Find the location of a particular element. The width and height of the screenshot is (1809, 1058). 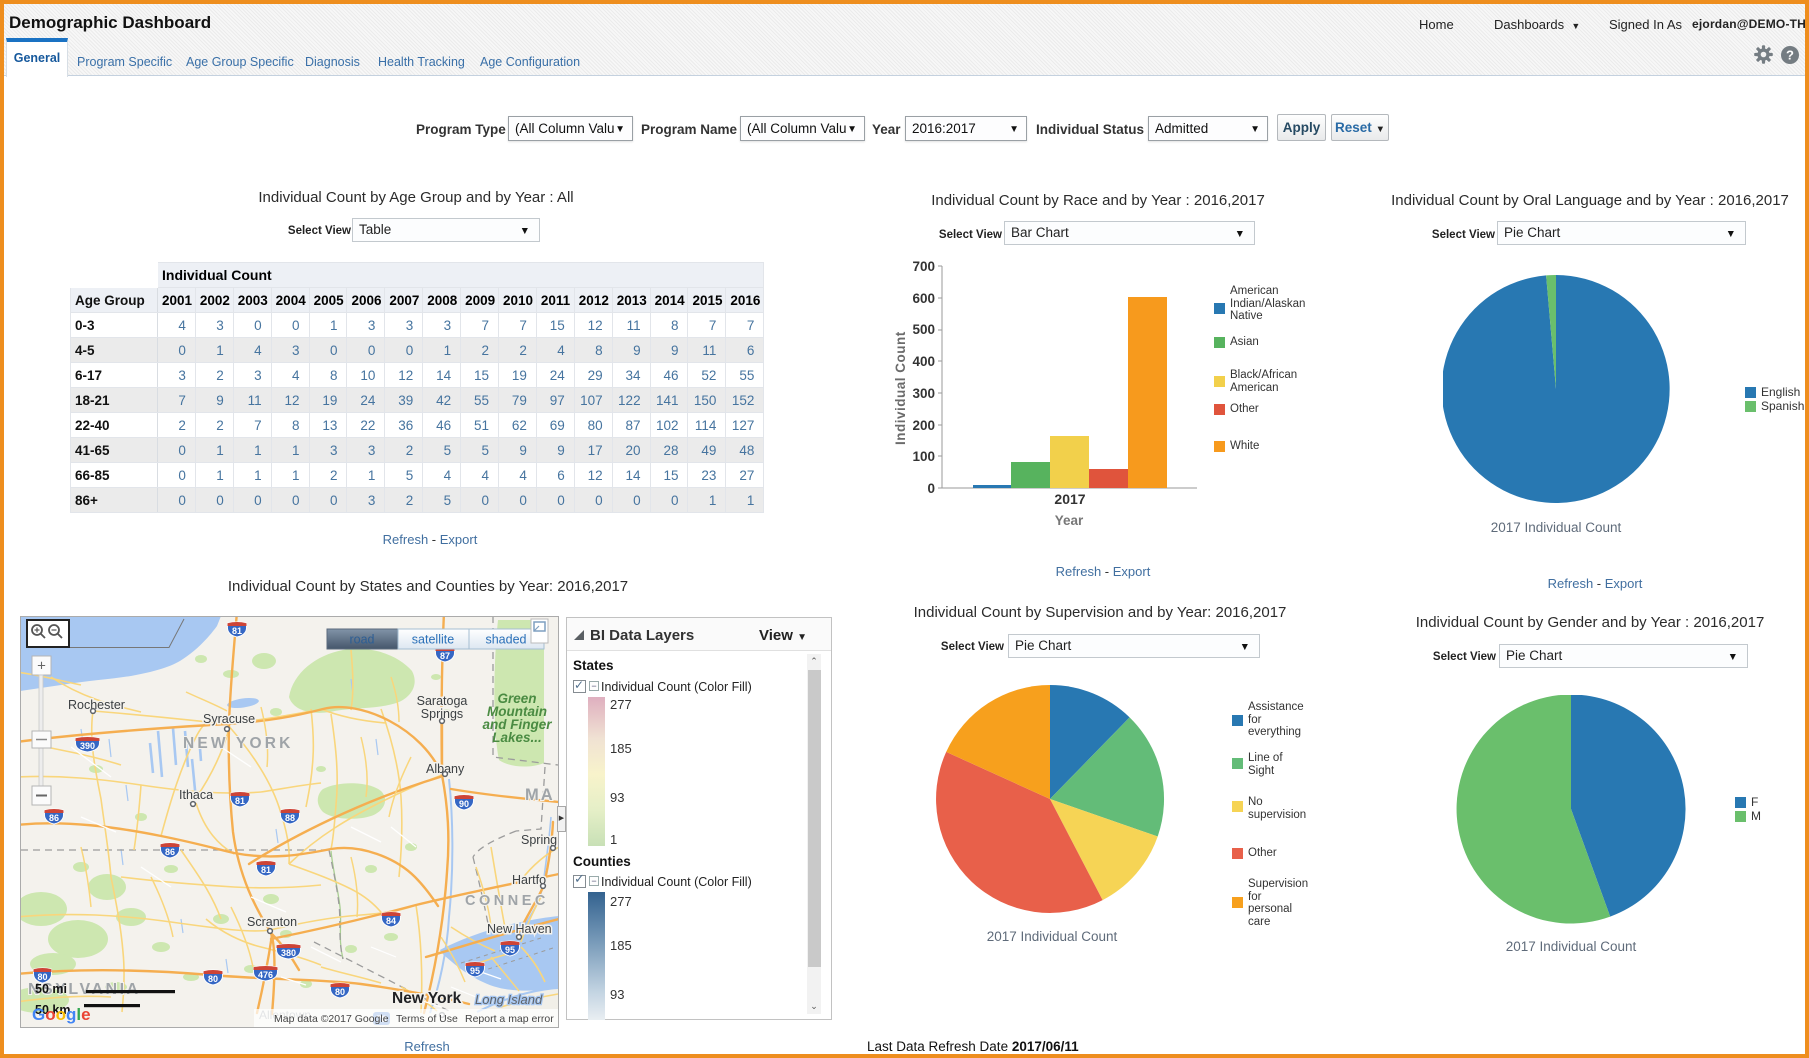

svg-text: Scranton is located at coordinates (272, 922).